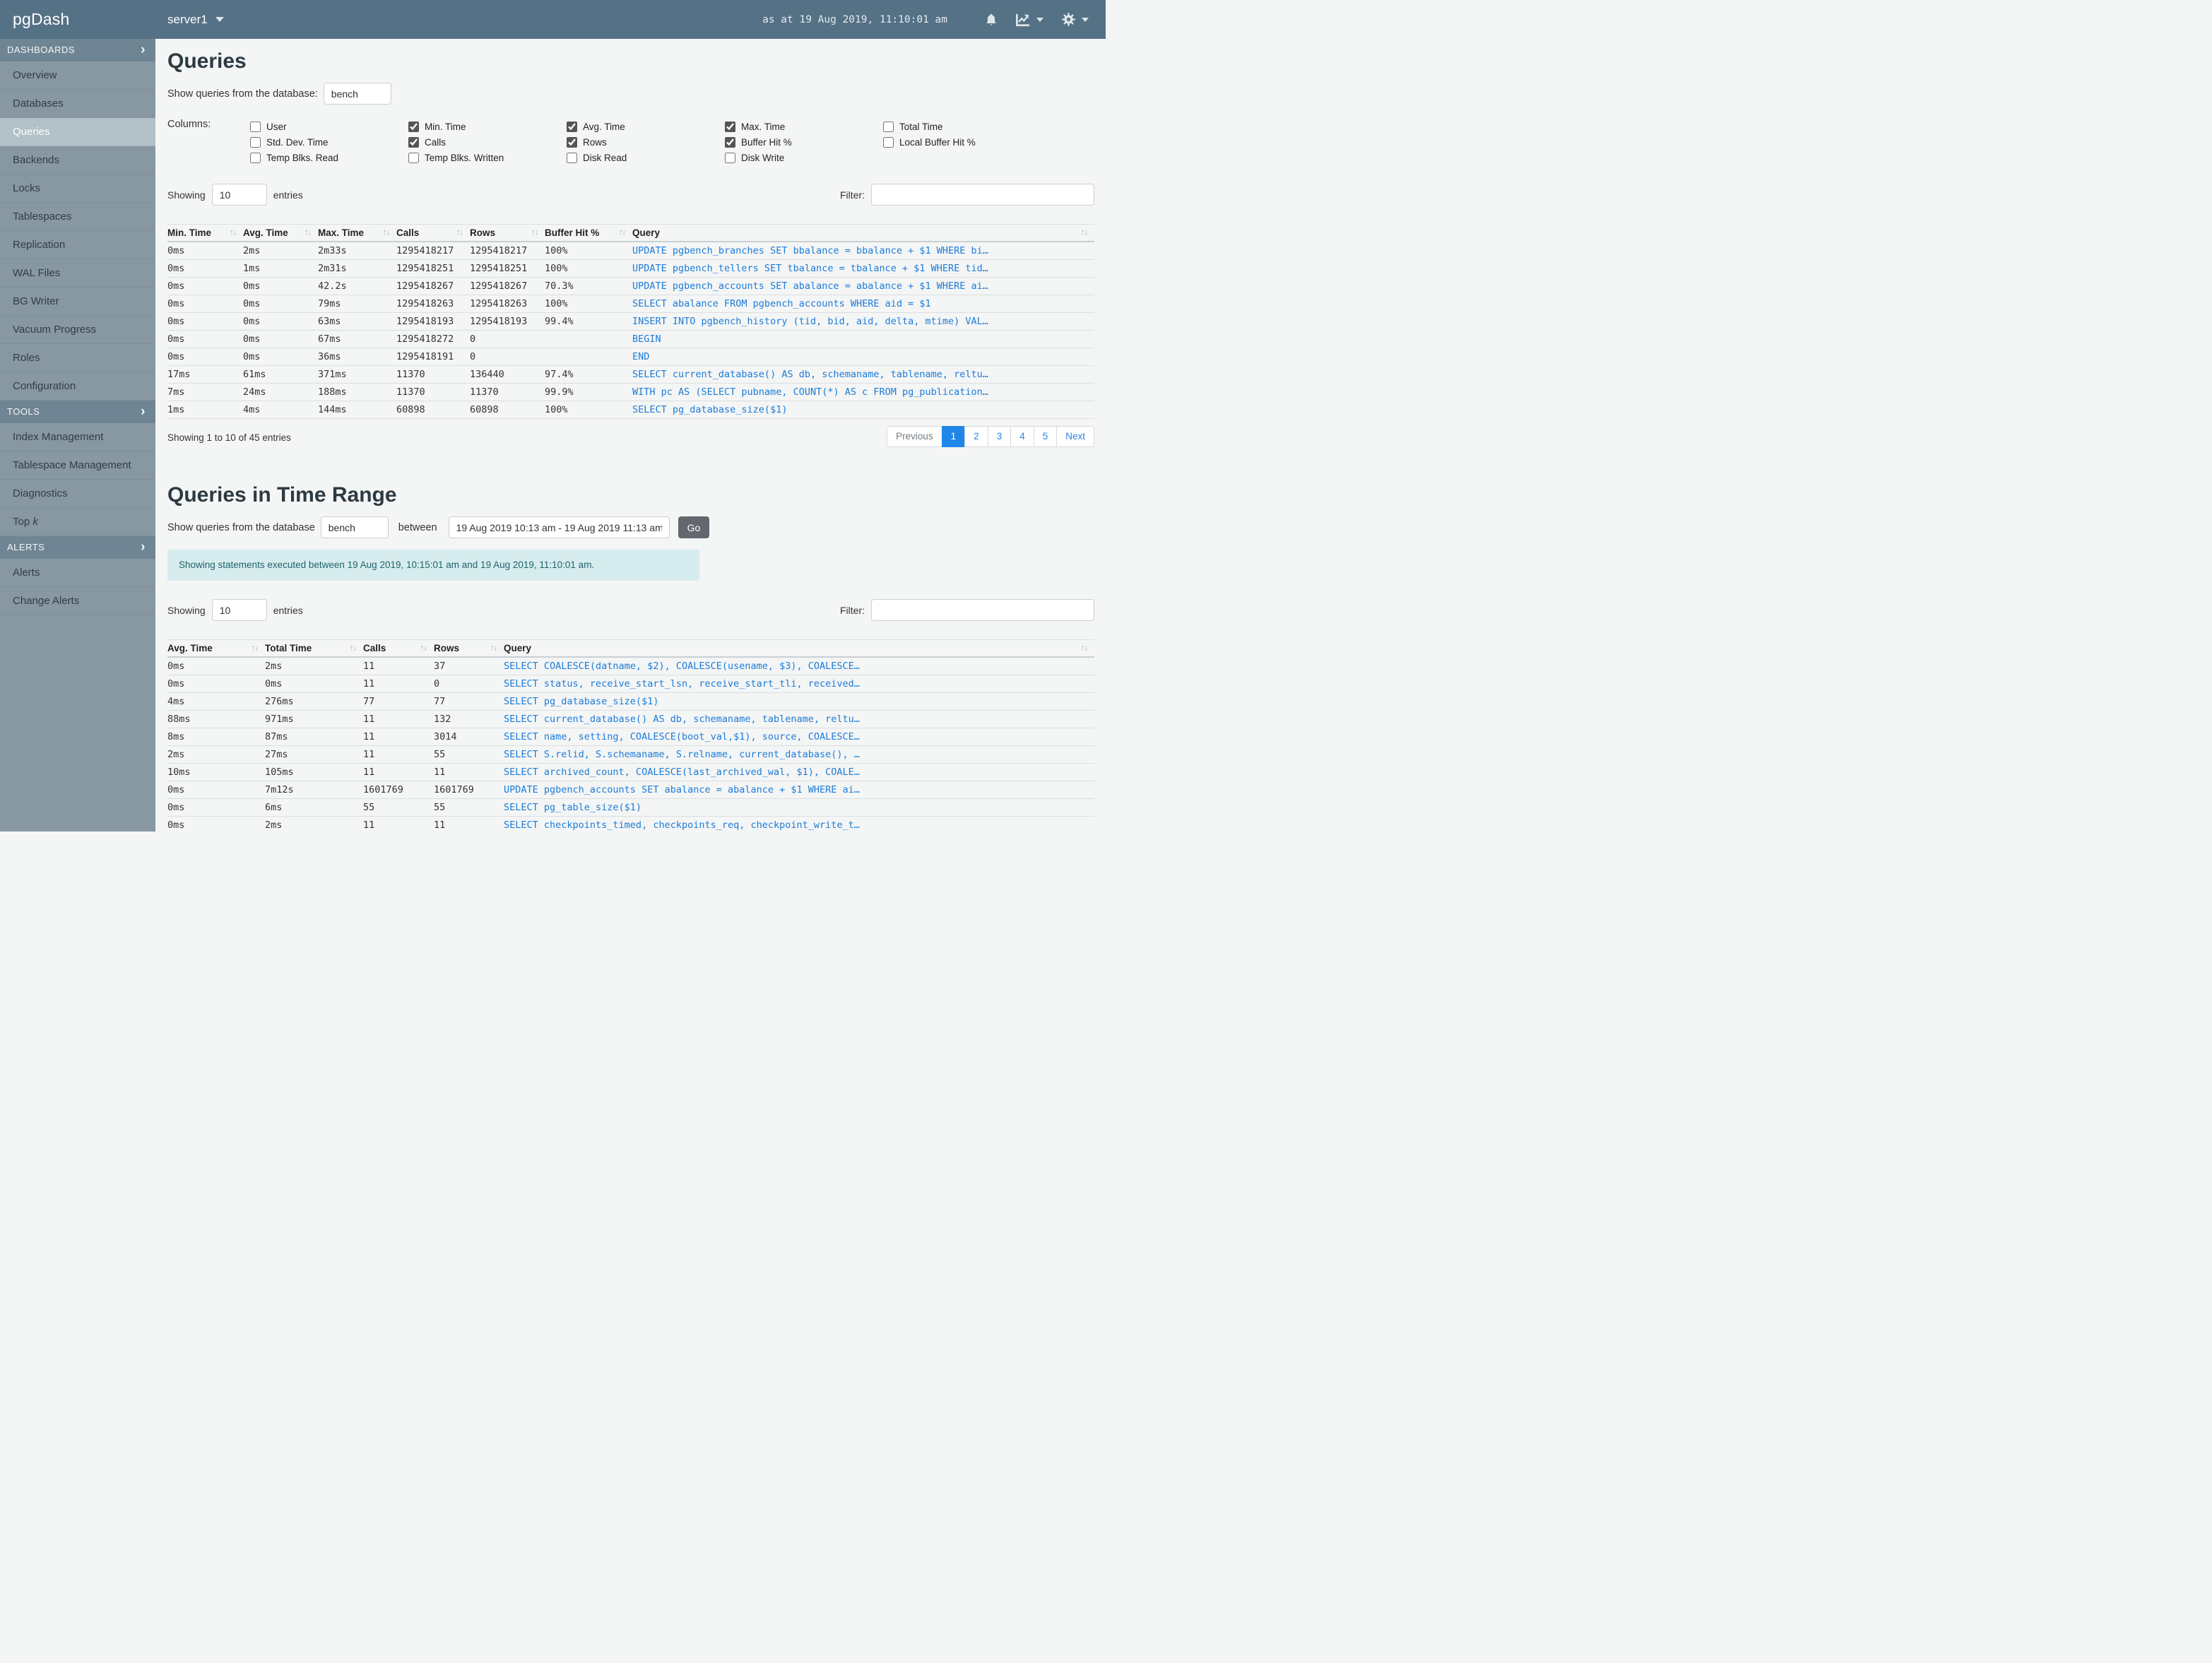 The image size is (2212, 1663). Describe the element at coordinates (1075, 437) in the screenshot. I see `page-next: Next` at that location.